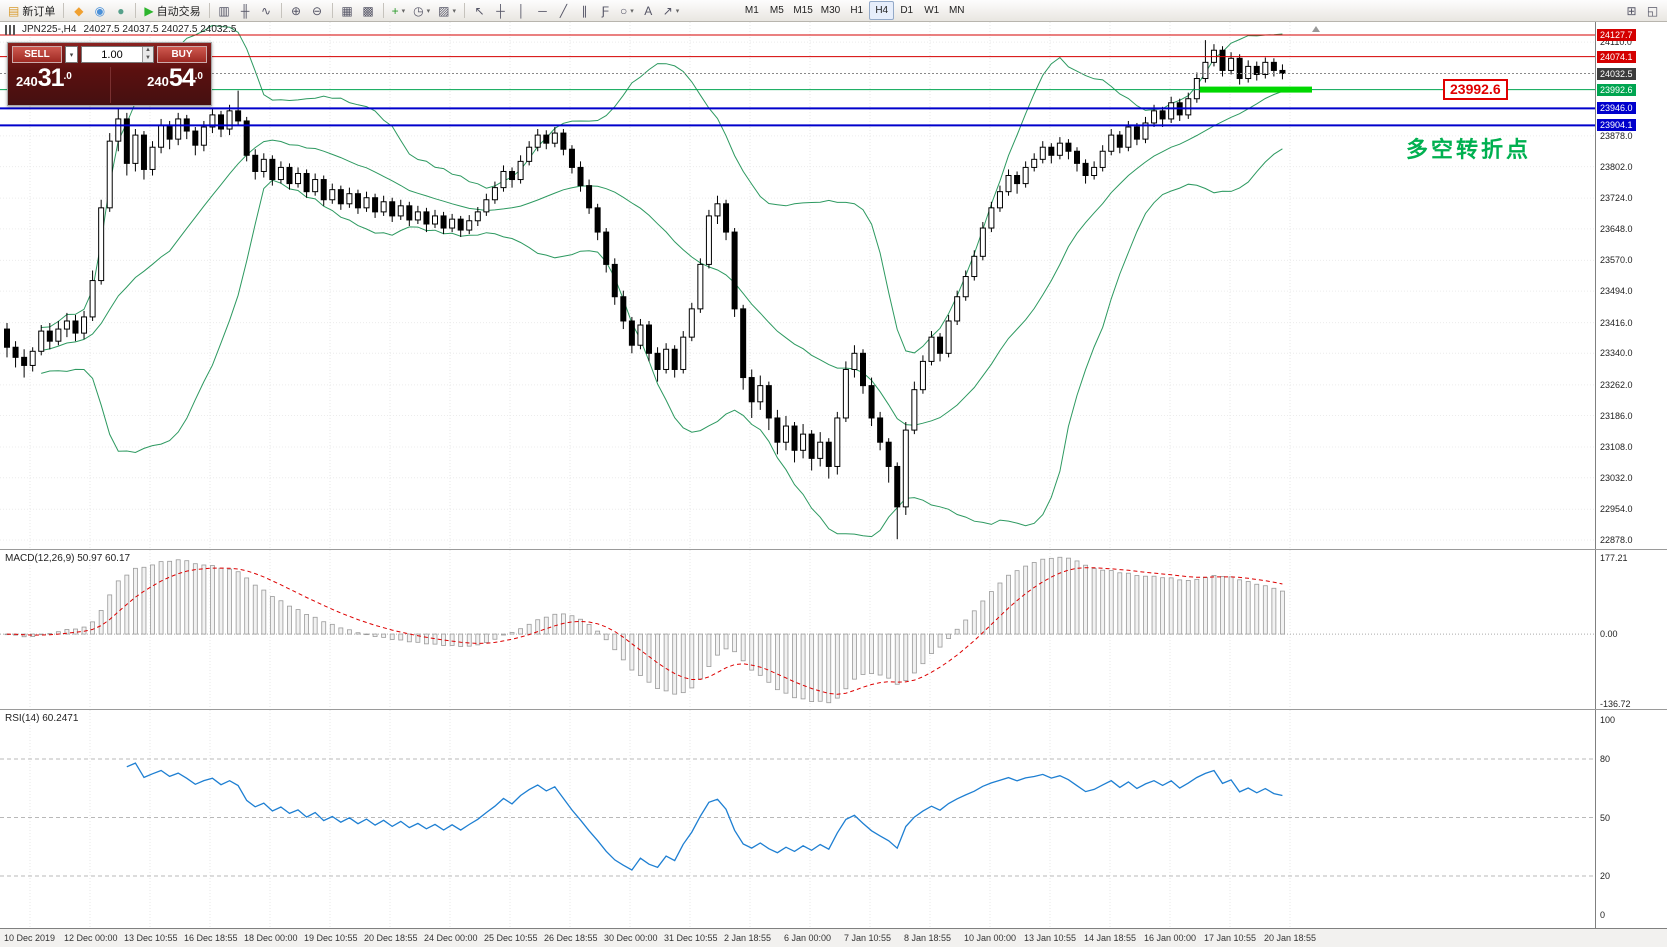 The height and width of the screenshot is (947, 1667). Describe the element at coordinates (78, 10) in the screenshot. I see `mql5-button: ◆` at that location.